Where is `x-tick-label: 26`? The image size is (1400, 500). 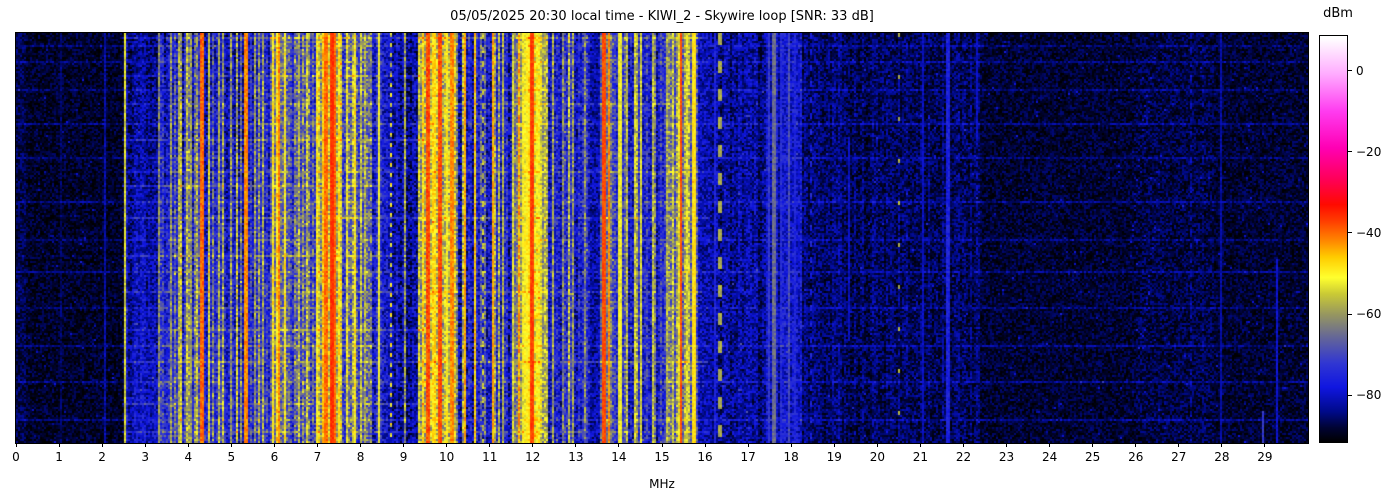 x-tick-label: 26 is located at coordinates (1136, 457).